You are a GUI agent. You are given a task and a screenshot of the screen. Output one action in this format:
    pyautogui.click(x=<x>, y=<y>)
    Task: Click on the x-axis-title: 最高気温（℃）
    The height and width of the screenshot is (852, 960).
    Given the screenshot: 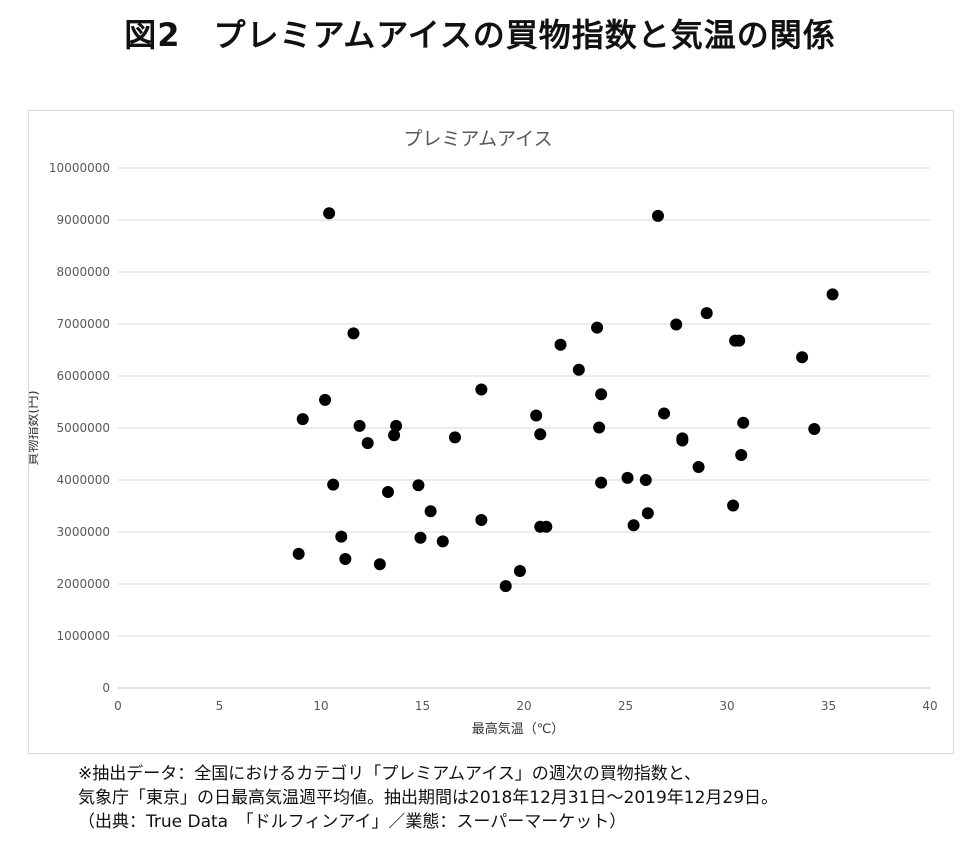 What is the action you would take?
    pyautogui.click(x=518, y=729)
    